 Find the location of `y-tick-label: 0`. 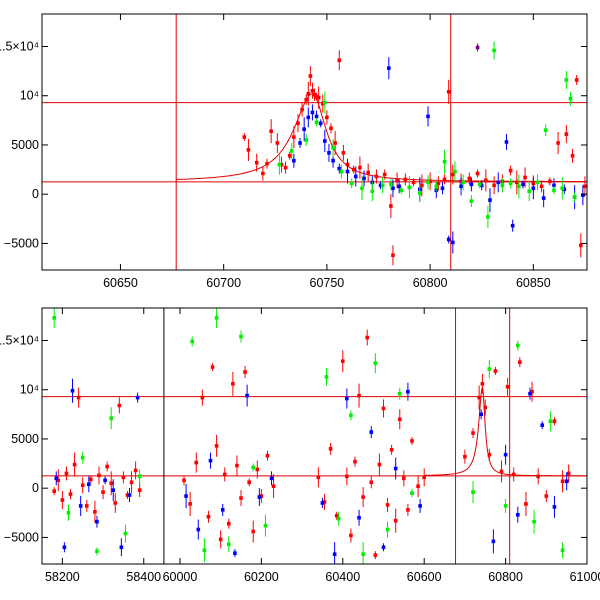

y-tick-label: 0 is located at coordinates (35, 488).